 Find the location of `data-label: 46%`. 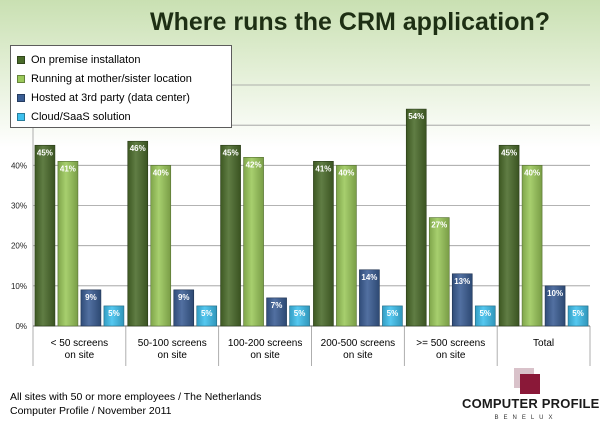

data-label: 46% is located at coordinates (138, 148).